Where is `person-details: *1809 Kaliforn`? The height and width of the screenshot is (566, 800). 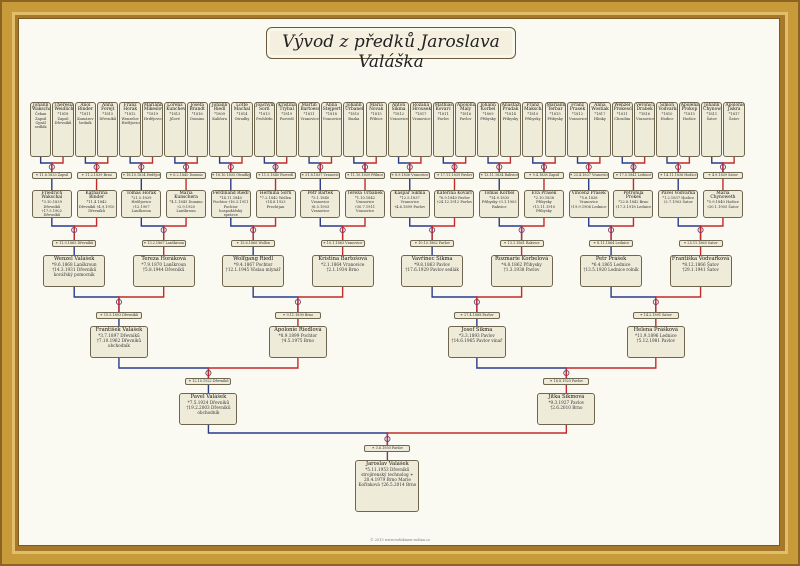
person-details: *1809 Kaliforn is located at coordinates (219, 116).